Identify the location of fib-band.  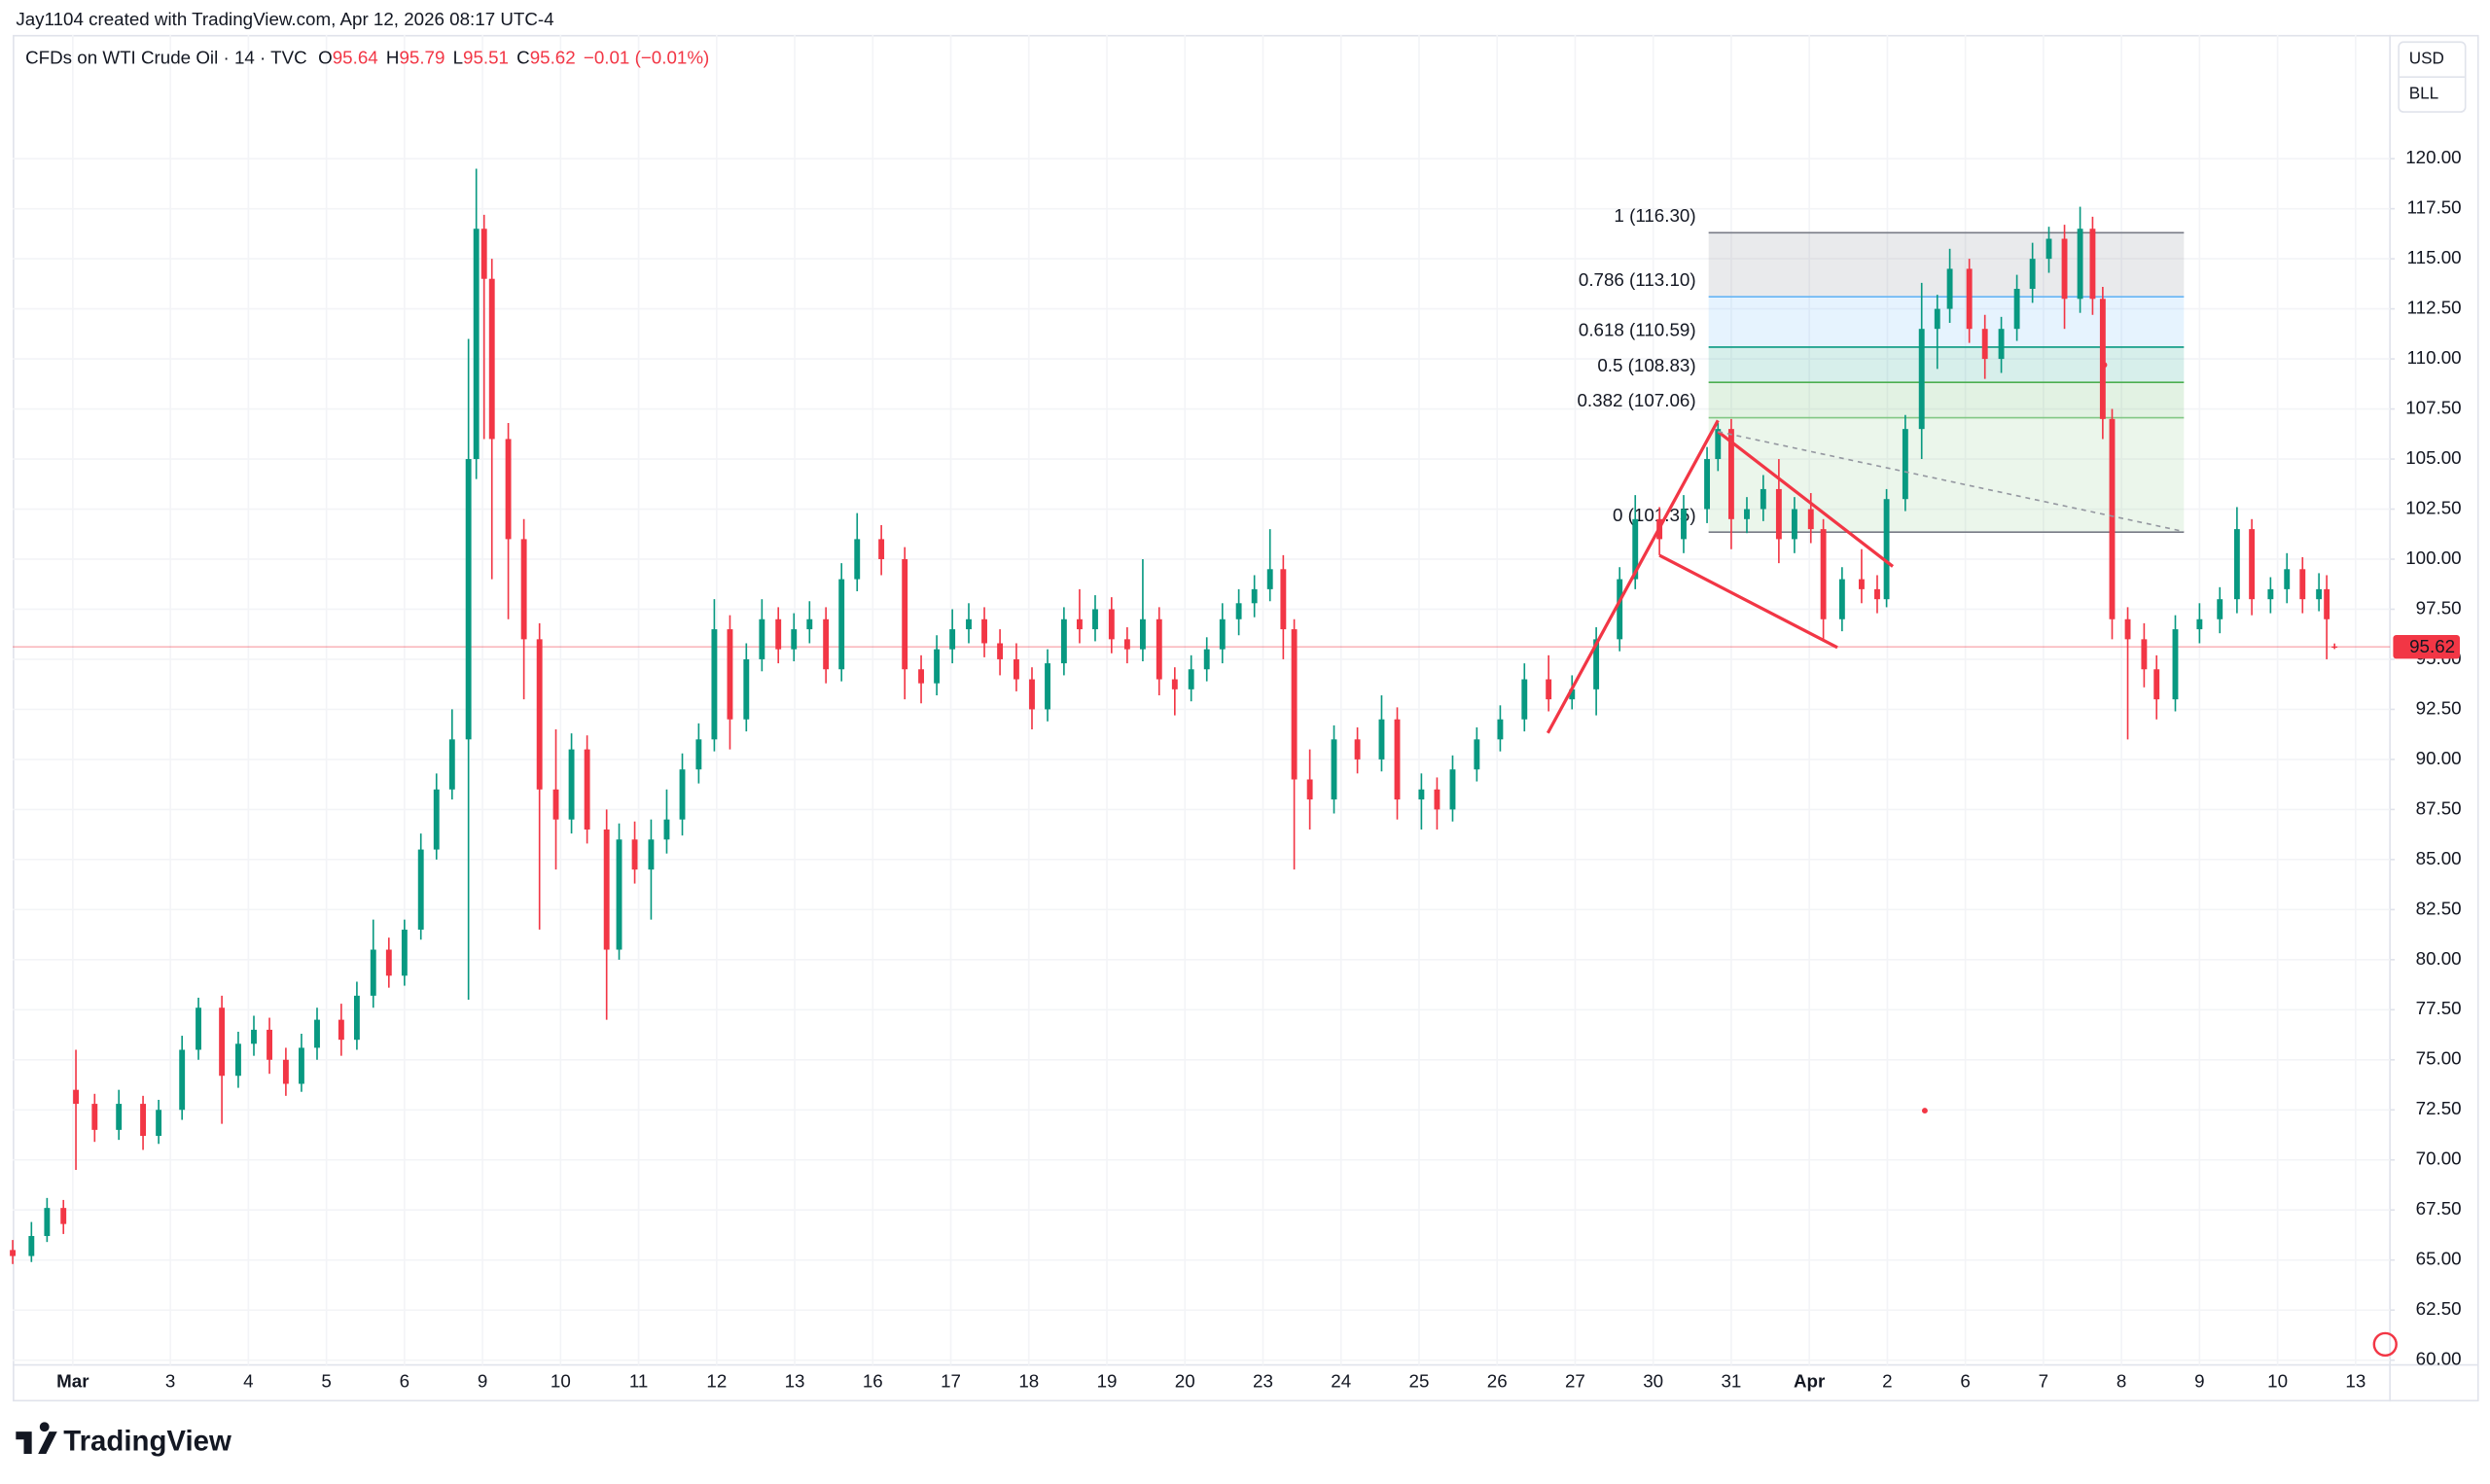
(1946, 475).